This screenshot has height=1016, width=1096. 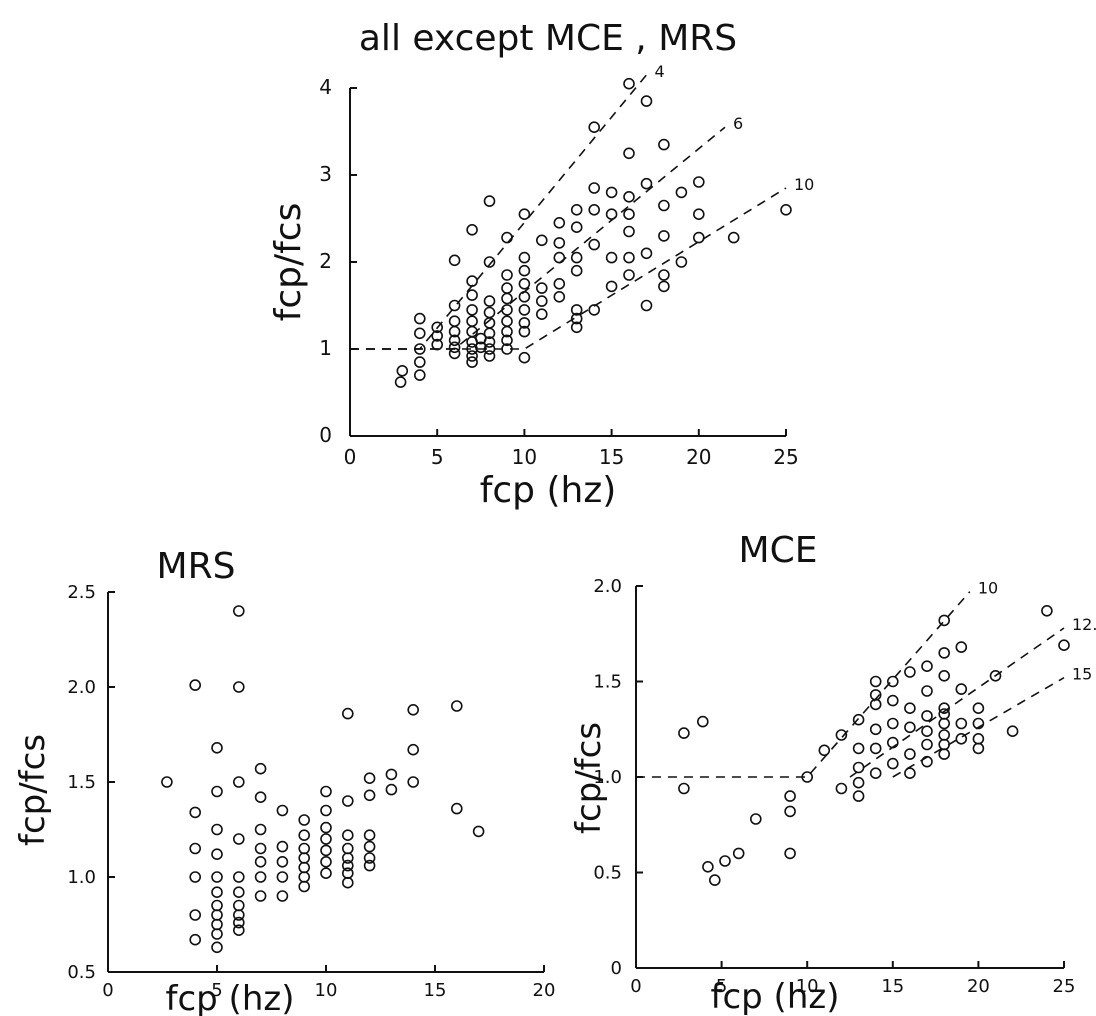 I want to click on mce-x-tick-label: 15, so click(x=892, y=986).